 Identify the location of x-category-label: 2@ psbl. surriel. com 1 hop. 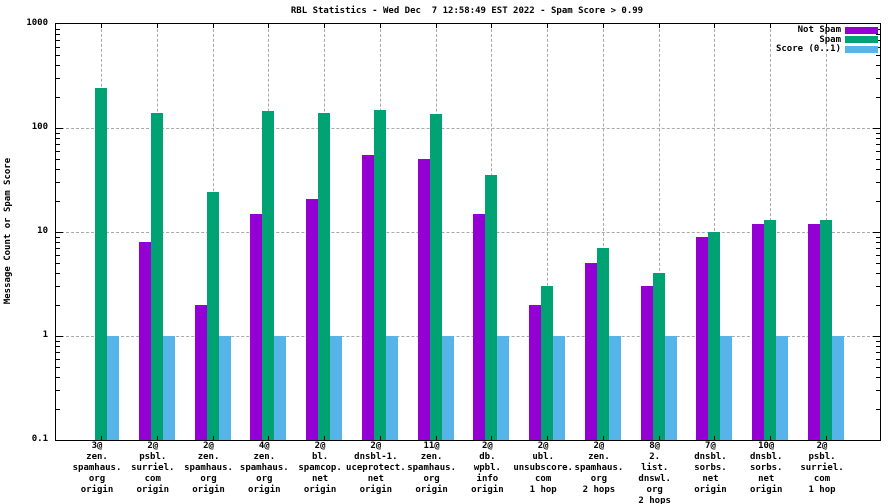
(822, 468).